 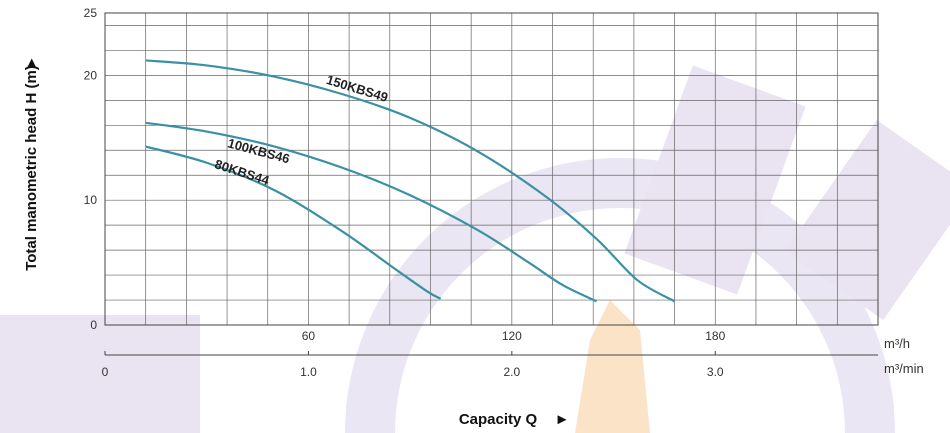 I want to click on y-axis-arrow: ►, so click(x=31, y=63).